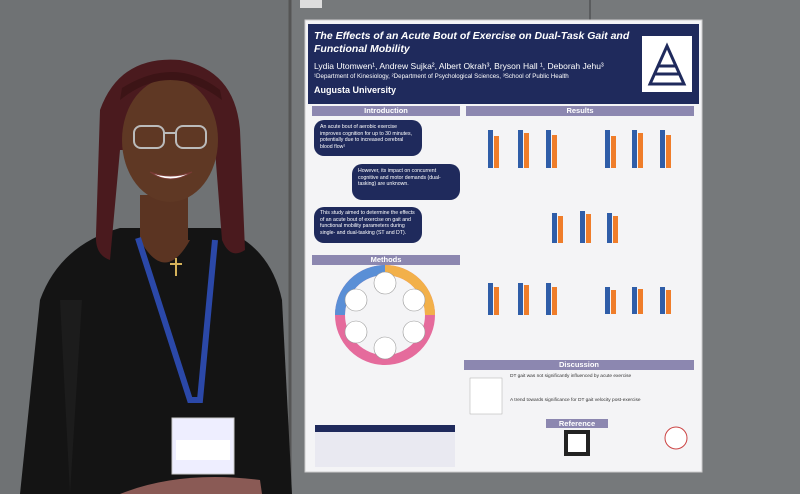  Describe the element at coordinates (176, 320) in the screenshot. I see `lanyard` at that location.